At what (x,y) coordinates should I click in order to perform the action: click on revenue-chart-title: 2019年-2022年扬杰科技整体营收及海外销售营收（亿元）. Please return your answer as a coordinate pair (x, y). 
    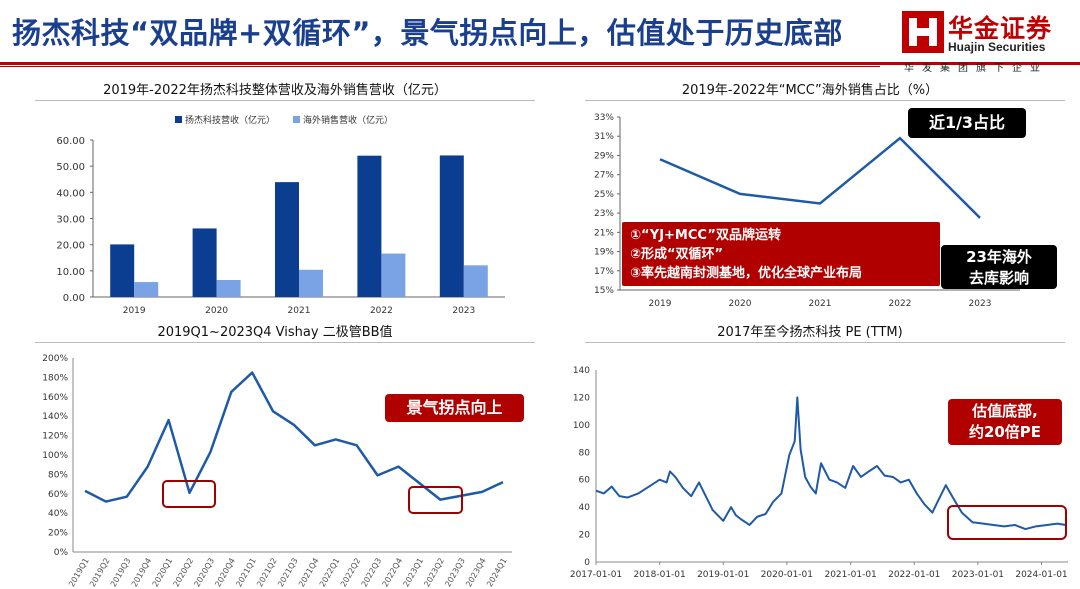
    Looking at the image, I should click on (275, 90).